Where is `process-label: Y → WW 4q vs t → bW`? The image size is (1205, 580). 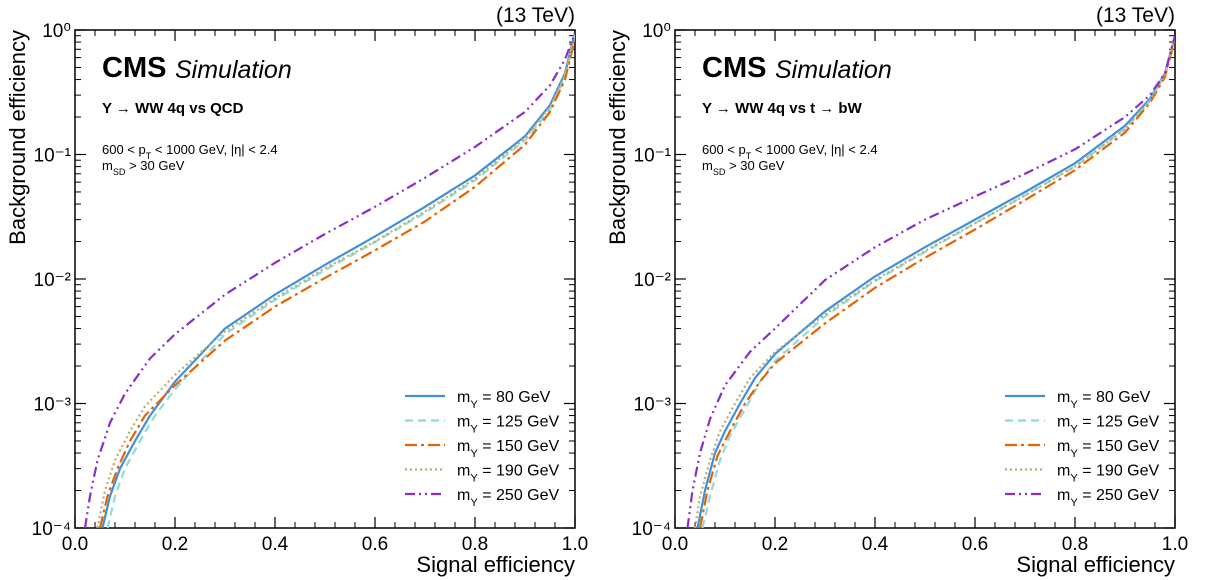 process-label: Y → WW 4q vs t → bW is located at coordinates (782, 108).